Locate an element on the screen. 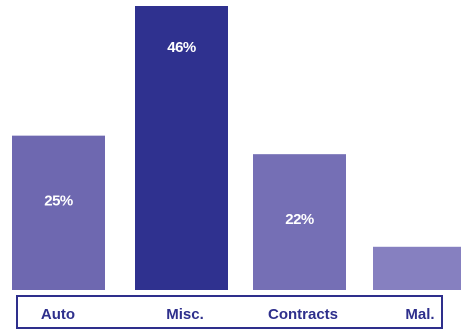  bar-value-label: 46% is located at coordinates (181, 47).